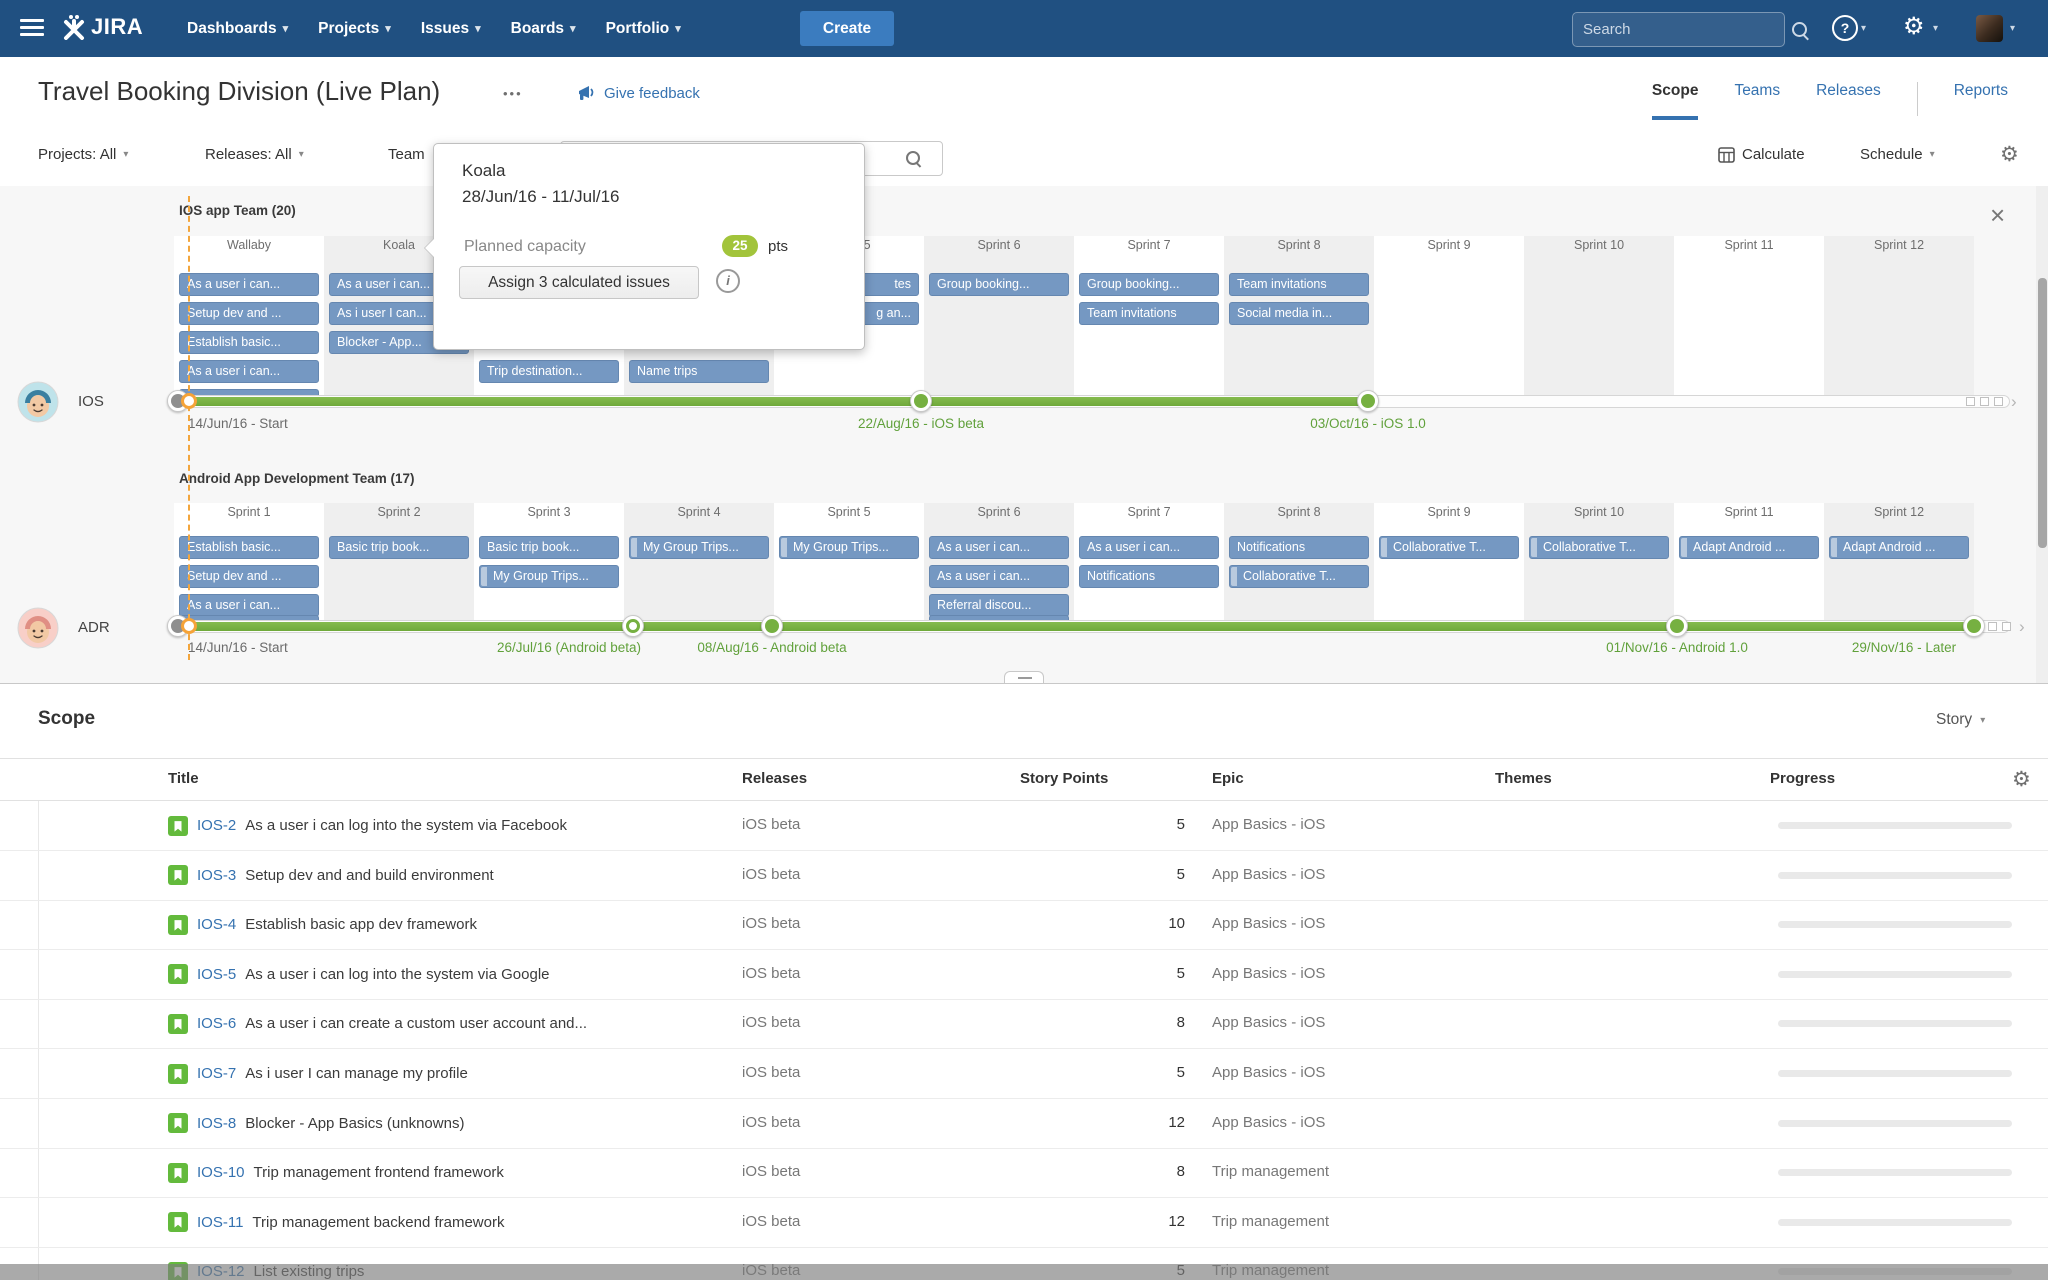 The width and height of the screenshot is (2048, 1280). What do you see at coordinates (32, 28) in the screenshot?
I see `app-switcher-icon` at bounding box center [32, 28].